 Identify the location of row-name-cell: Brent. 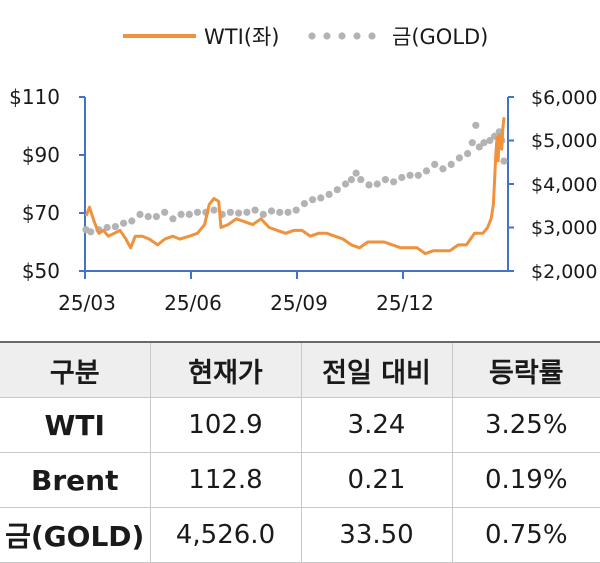
(75, 480).